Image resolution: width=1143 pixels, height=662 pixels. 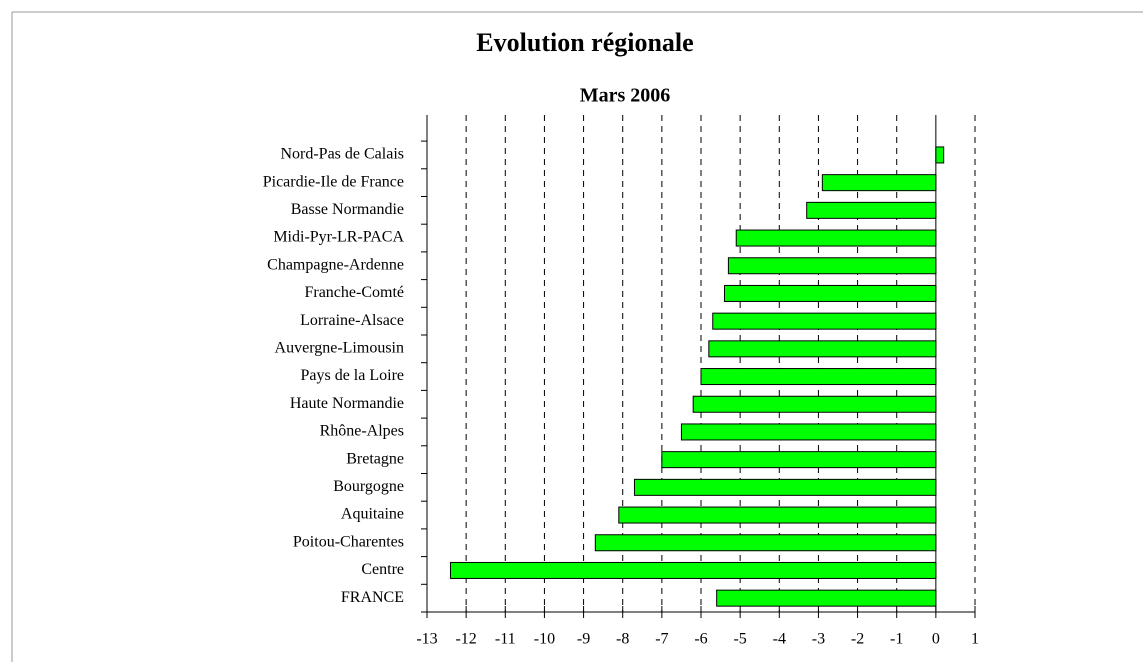 What do you see at coordinates (936, 639) in the screenshot?
I see `x-tick-label: 0` at bounding box center [936, 639].